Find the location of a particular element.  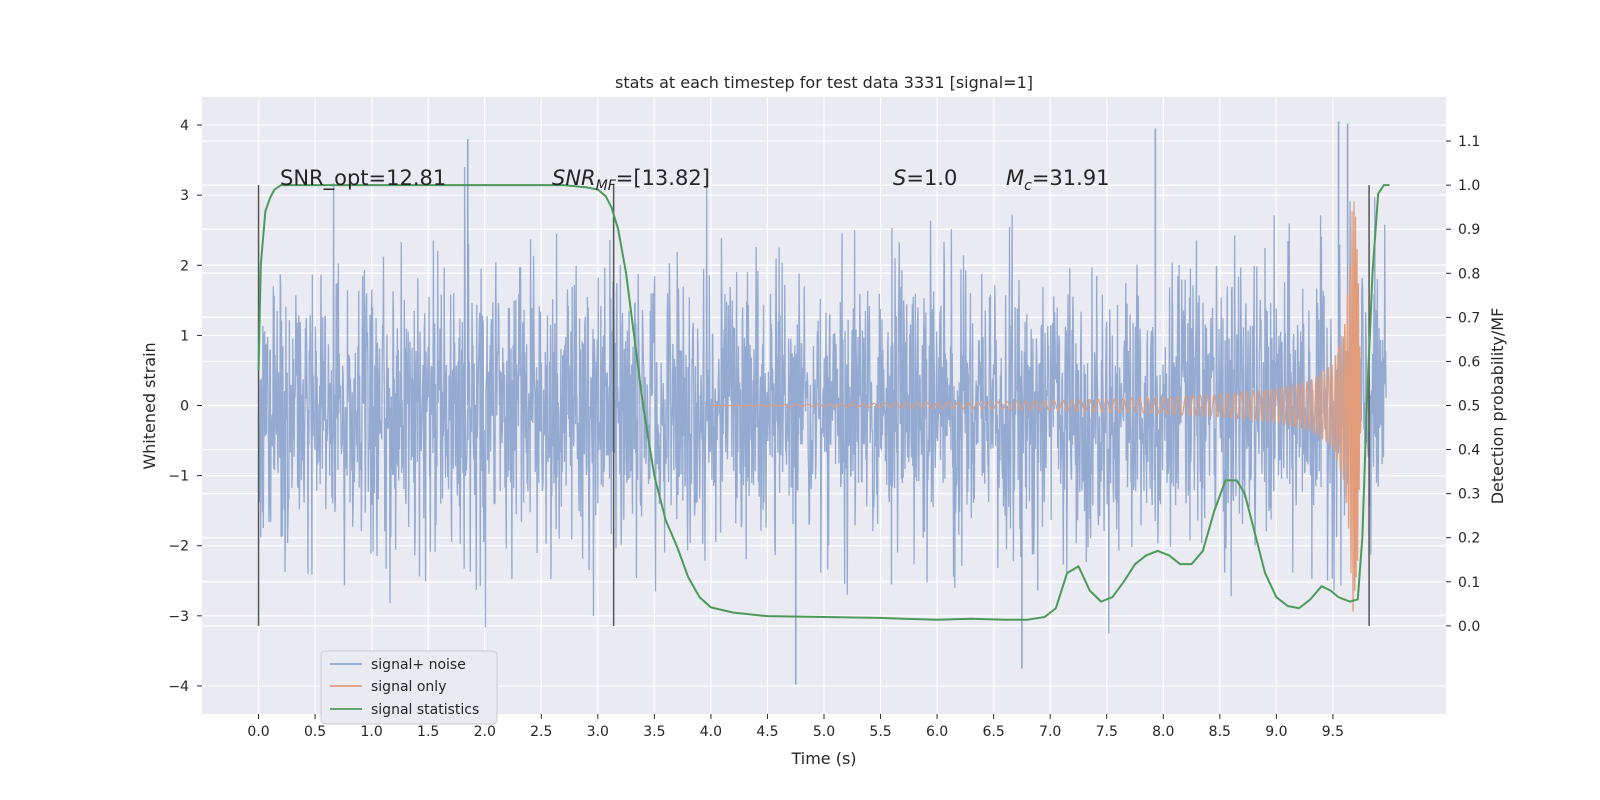

legend-label-signal-statistics: signal statistics is located at coordinates (425, 710).